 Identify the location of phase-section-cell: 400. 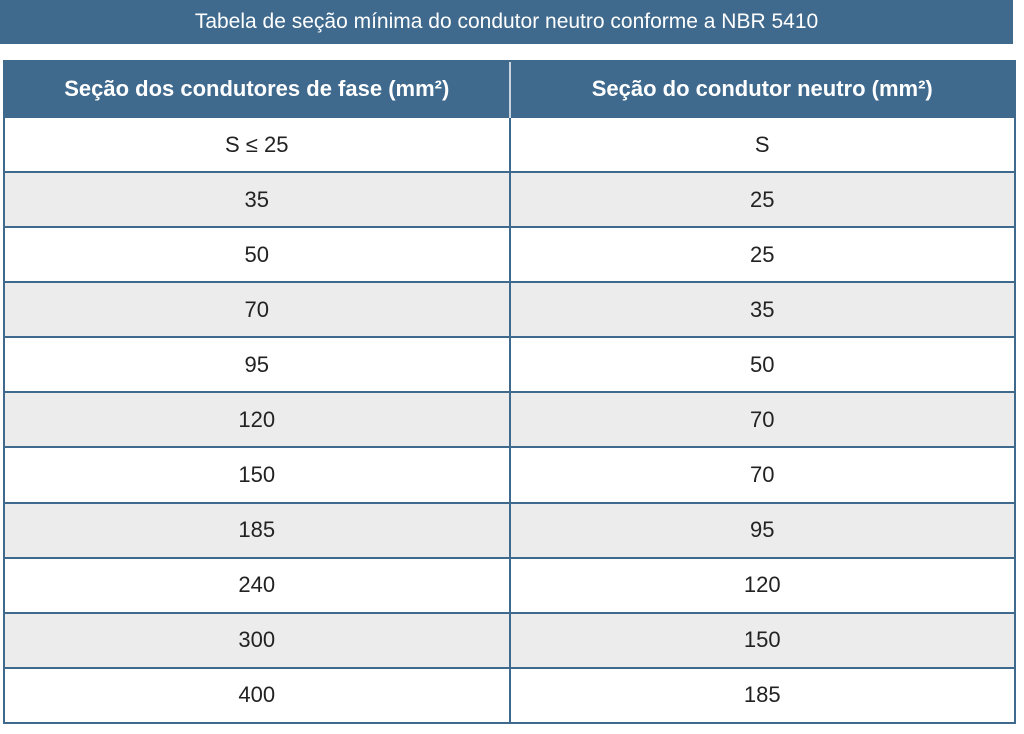
(258, 694).